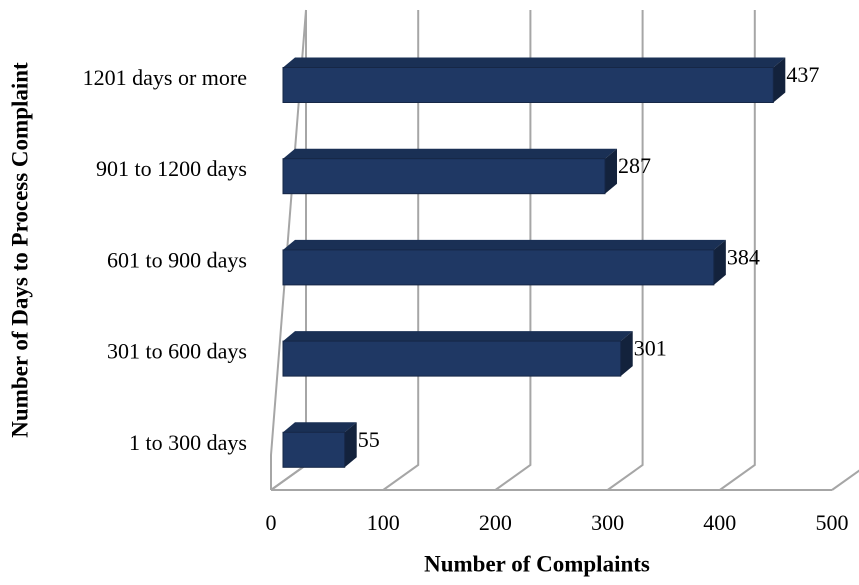 This screenshot has height=585, width=859. What do you see at coordinates (19, 250) in the screenshot?
I see `y-axis-title: Number of Days to Process Complaint` at bounding box center [19, 250].